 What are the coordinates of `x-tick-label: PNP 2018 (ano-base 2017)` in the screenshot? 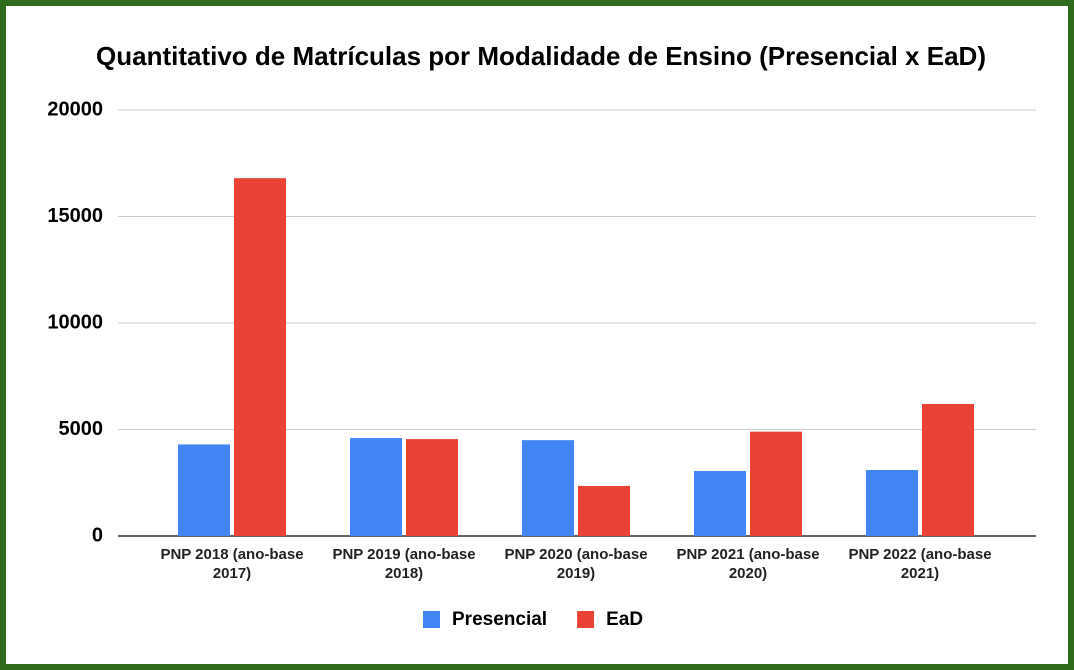 It's located at (232, 564).